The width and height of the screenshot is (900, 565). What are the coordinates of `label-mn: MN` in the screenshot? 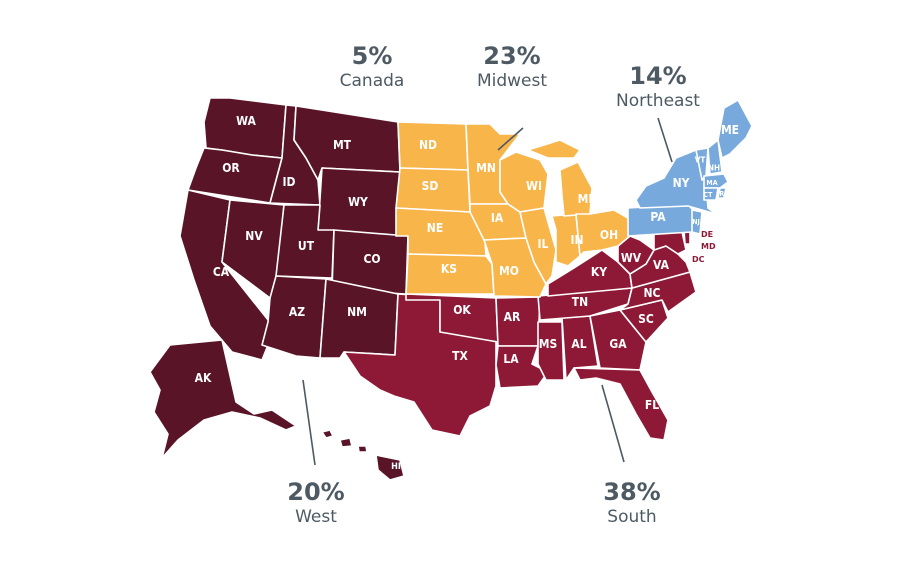 It's located at (486, 168).